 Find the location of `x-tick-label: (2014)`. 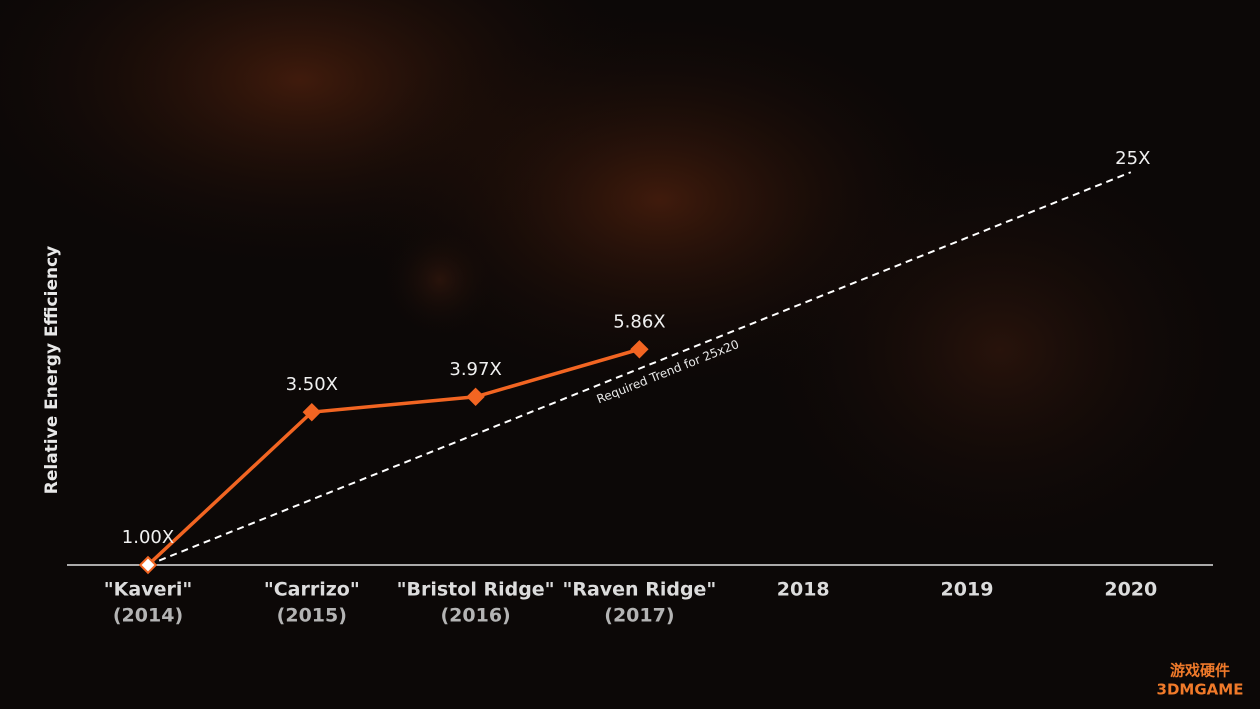

x-tick-label: (2014) is located at coordinates (148, 616).